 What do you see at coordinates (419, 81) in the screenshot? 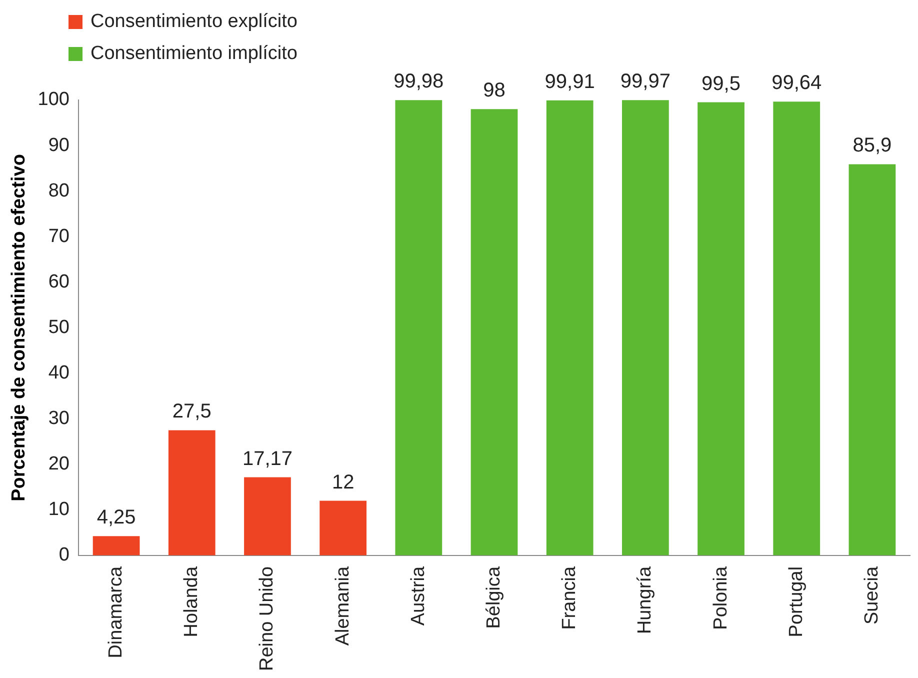
I see `data-label: 99,98` at bounding box center [419, 81].